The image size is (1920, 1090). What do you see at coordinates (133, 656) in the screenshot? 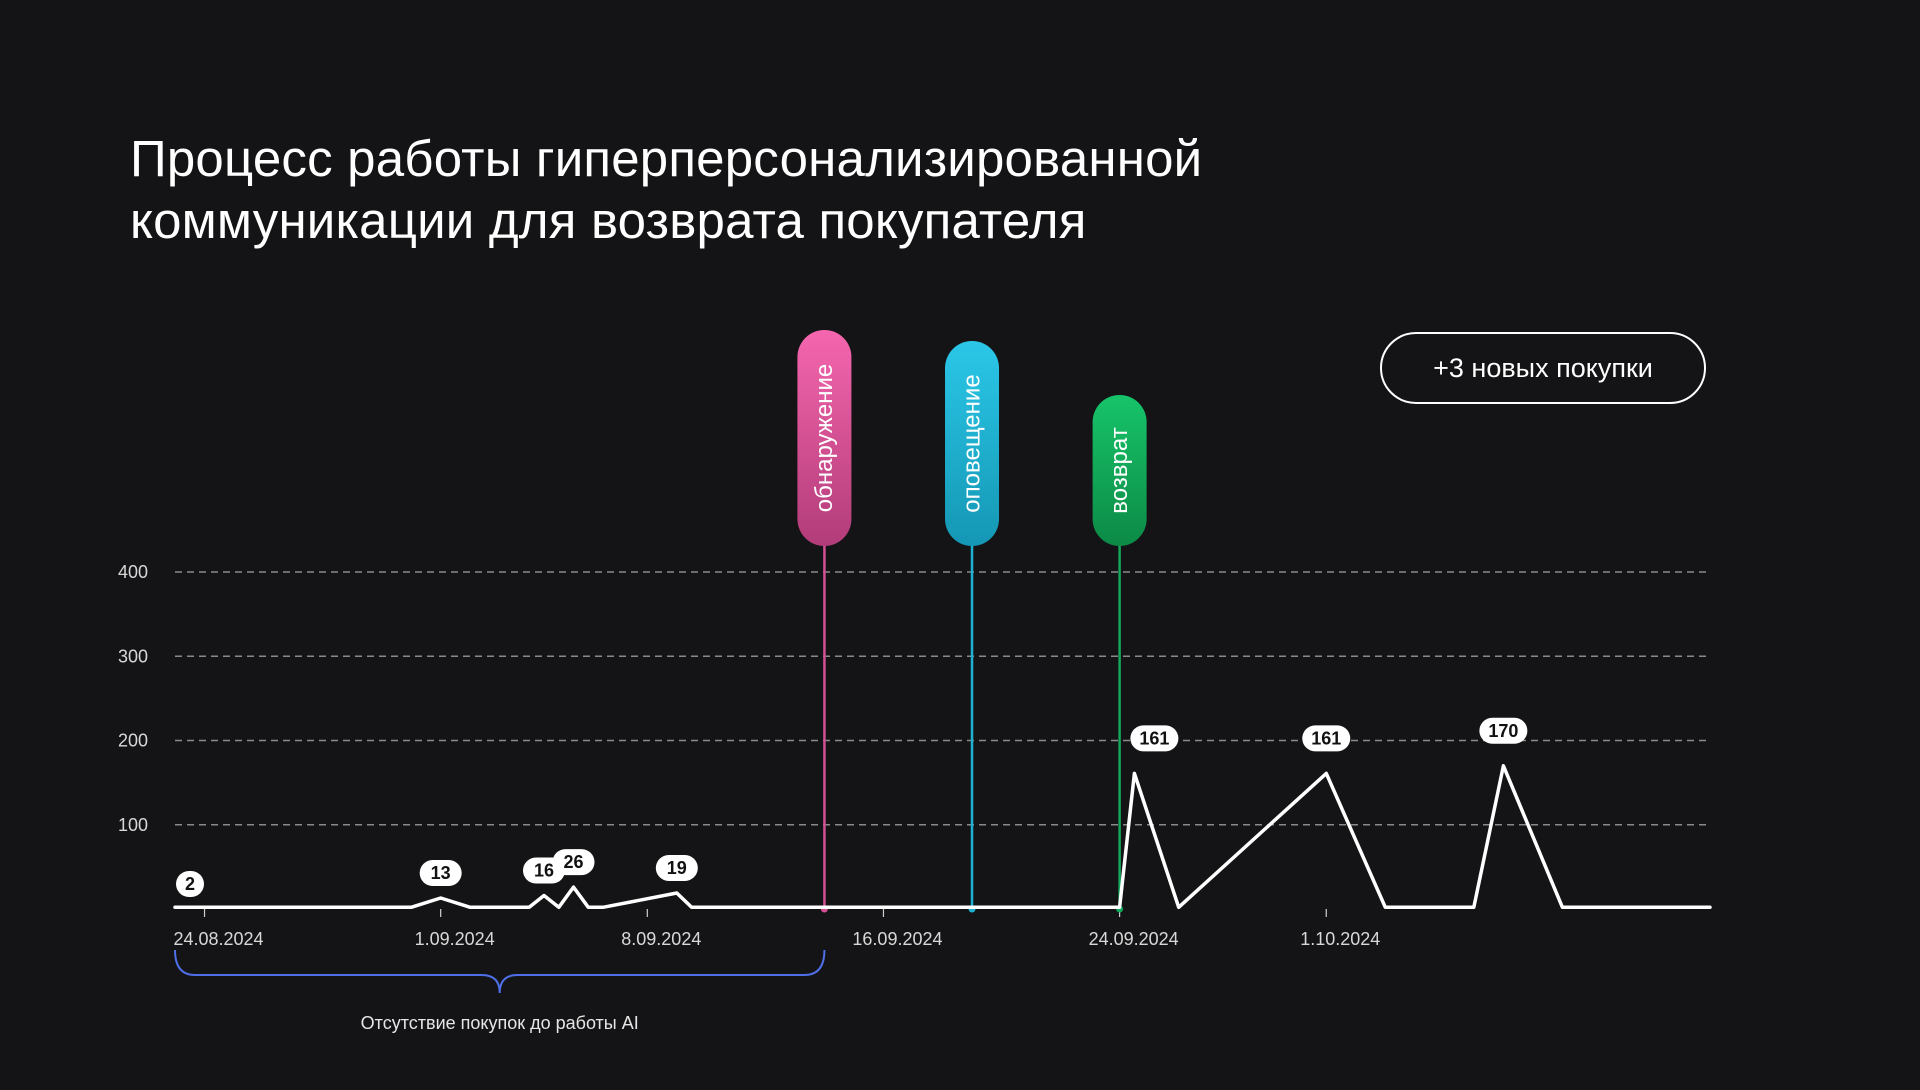
I see `y-tick-label: 300` at bounding box center [133, 656].